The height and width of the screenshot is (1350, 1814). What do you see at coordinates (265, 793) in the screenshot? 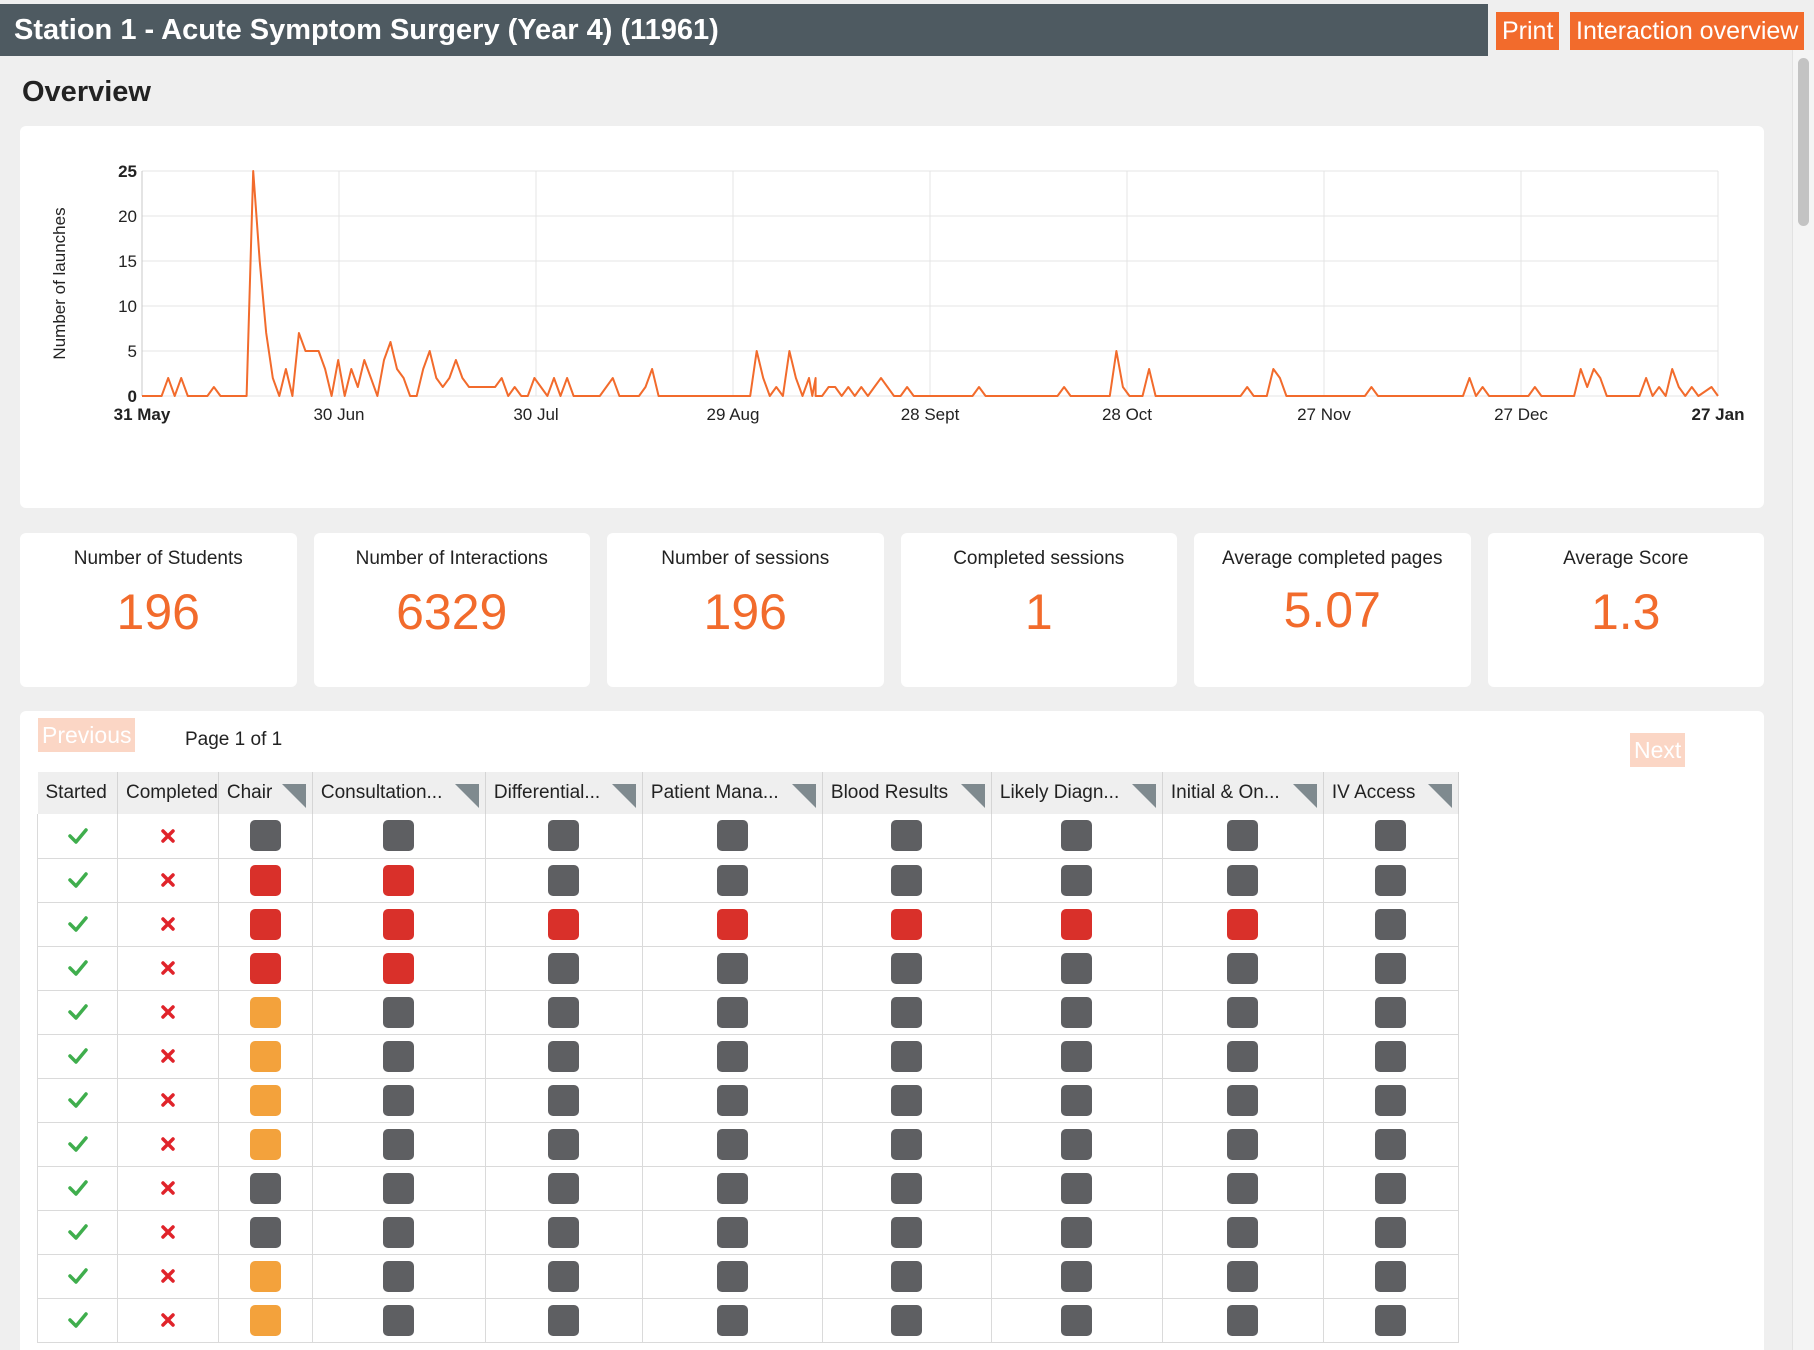
I see `column-header: Chair` at bounding box center [265, 793].